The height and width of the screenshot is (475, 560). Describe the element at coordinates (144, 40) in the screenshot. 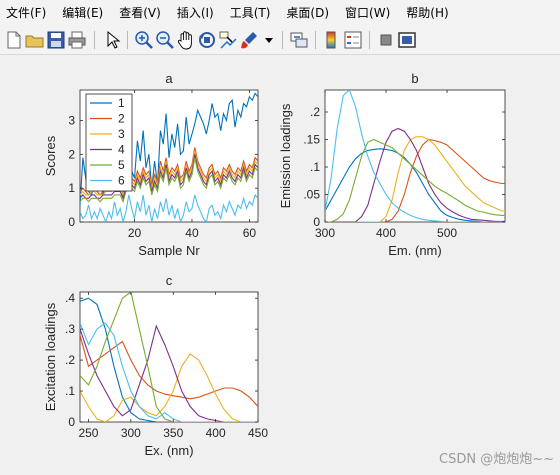

I see `zoom-in-icon` at that location.